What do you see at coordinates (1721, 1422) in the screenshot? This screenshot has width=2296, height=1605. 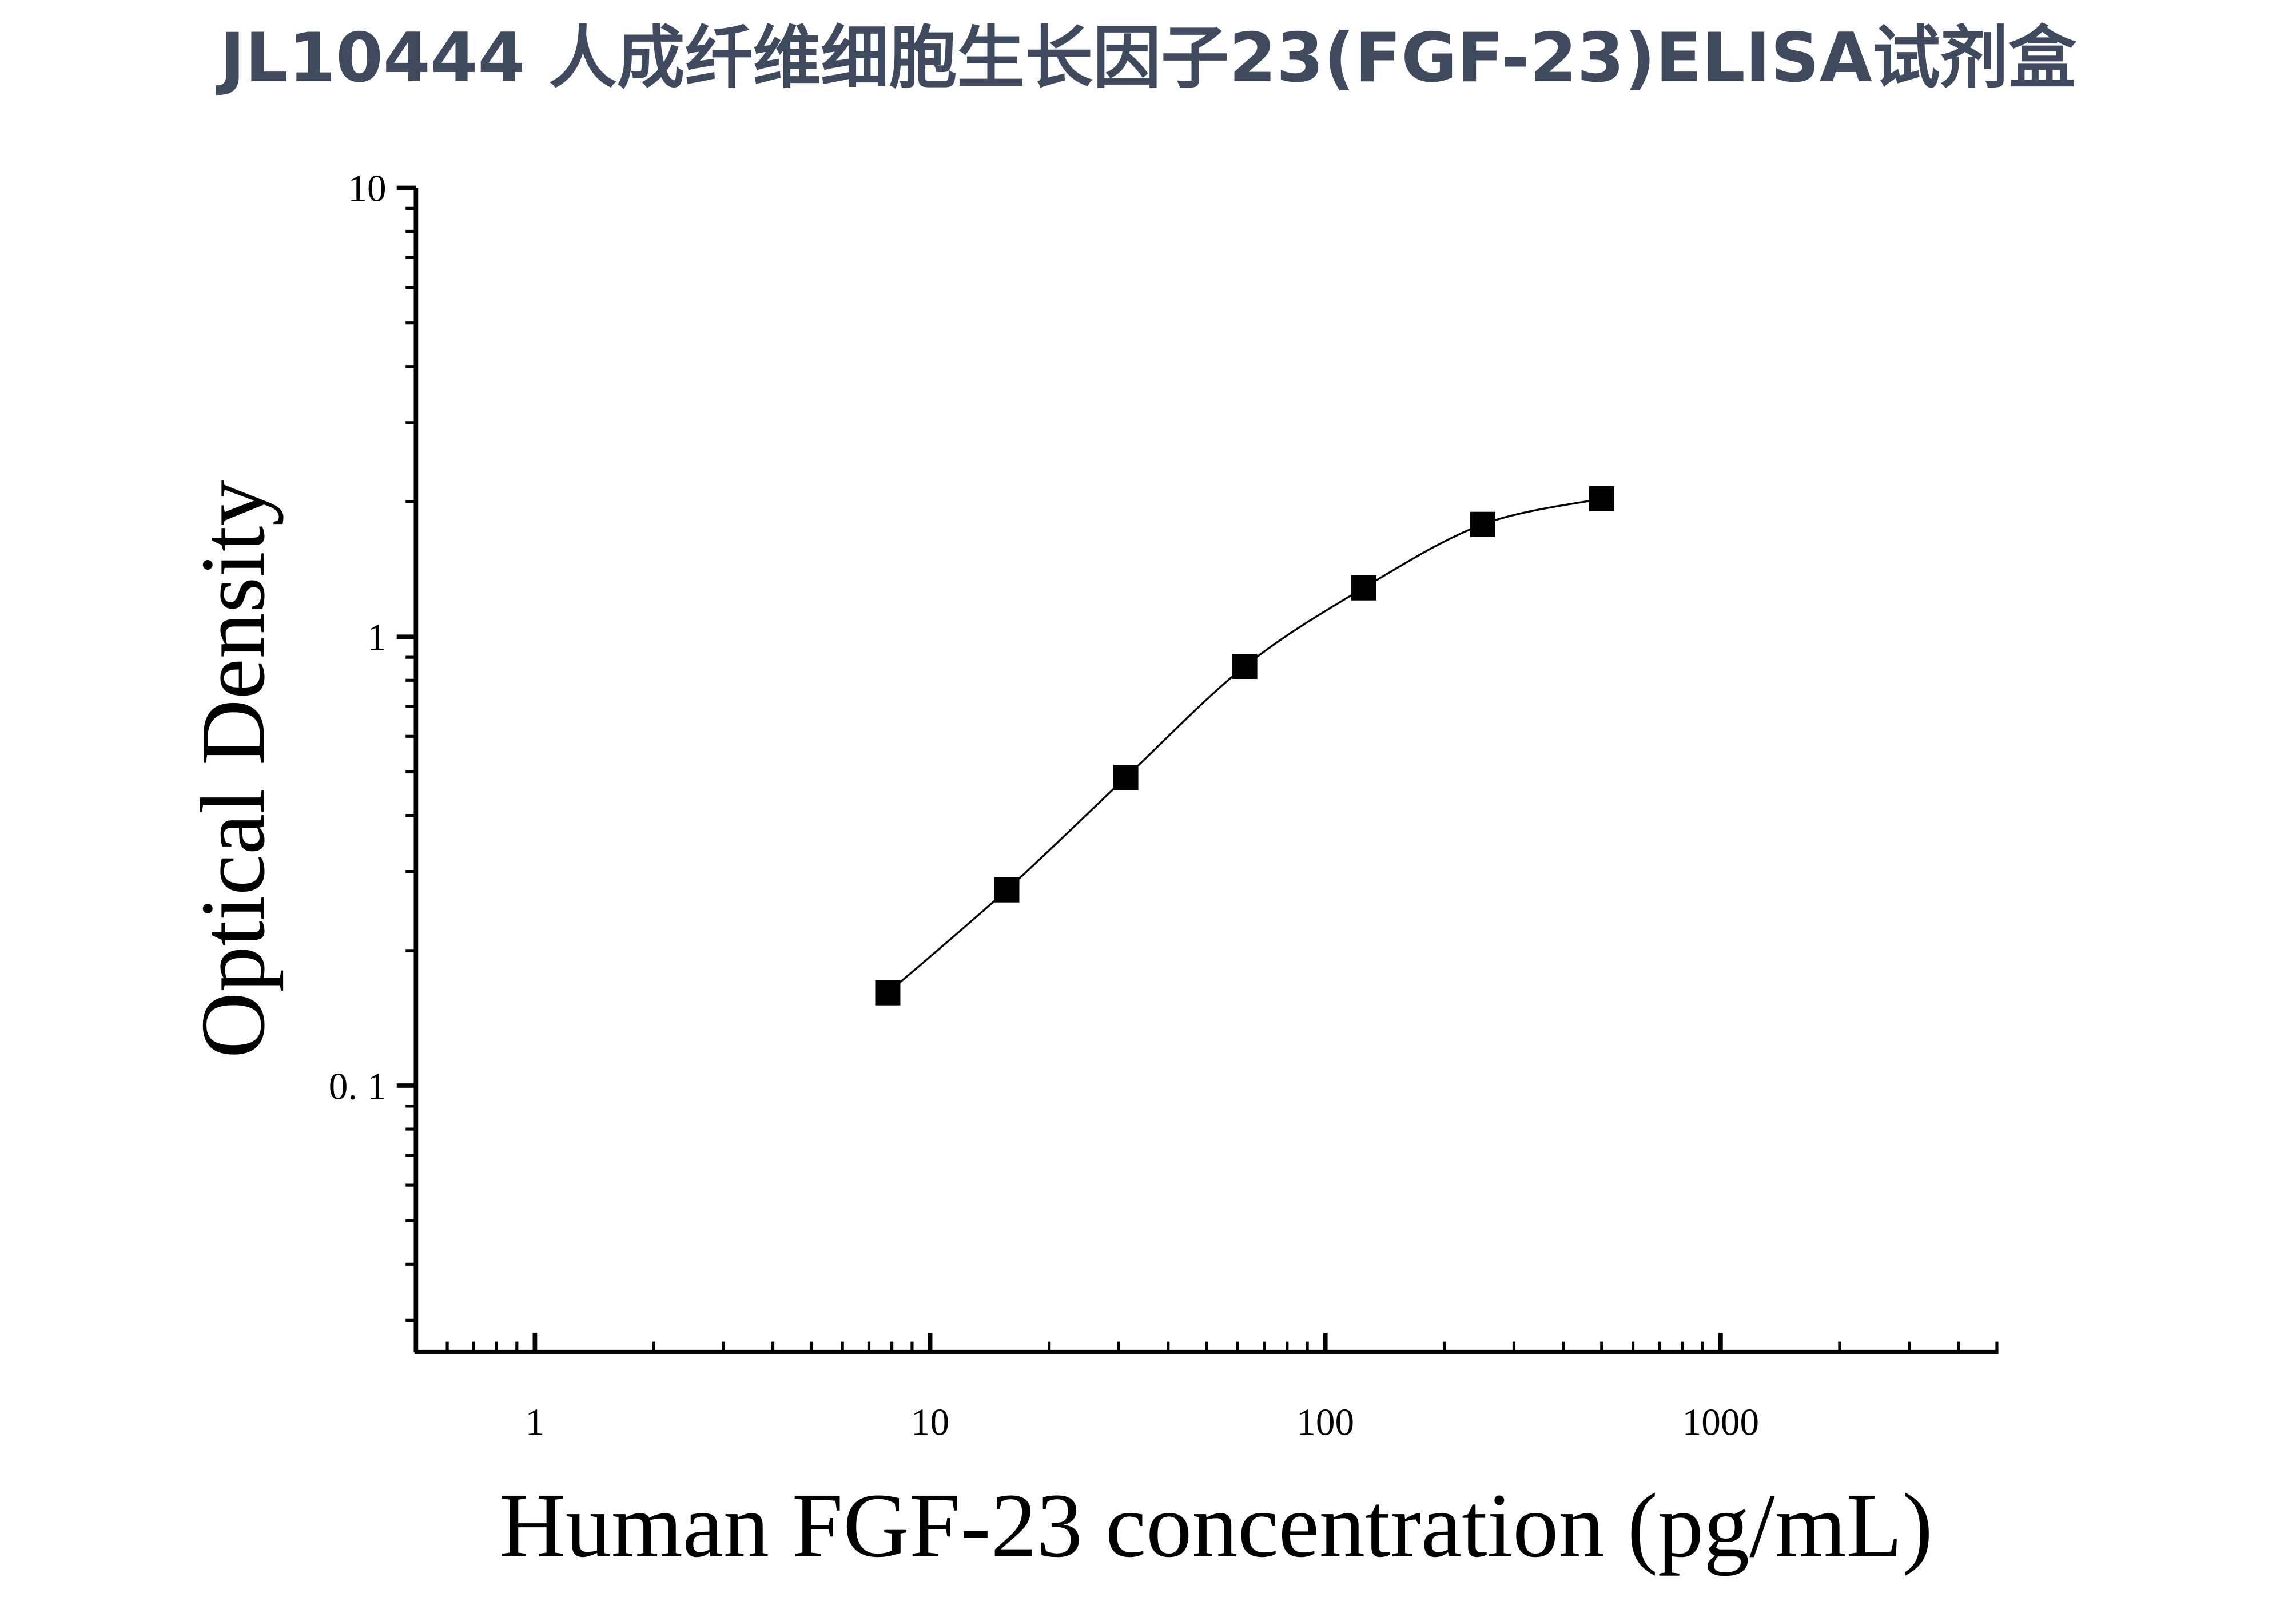 I see `x-tick-label: 1000` at bounding box center [1721, 1422].